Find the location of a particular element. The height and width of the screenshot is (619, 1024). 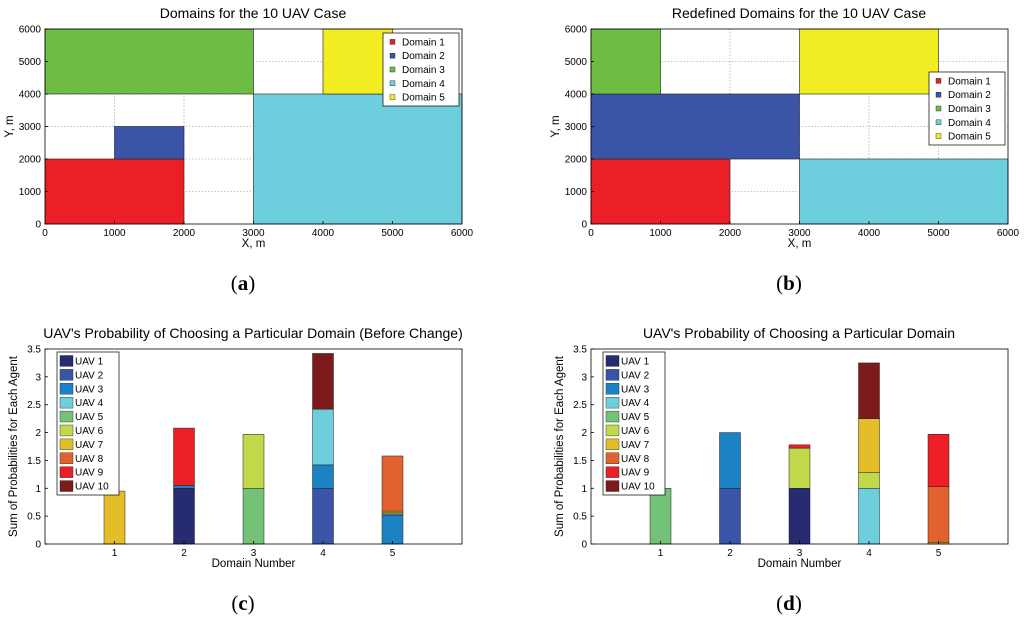

y-axis-label: Sum of Probabilities for Each Agent is located at coordinates (560, 446).